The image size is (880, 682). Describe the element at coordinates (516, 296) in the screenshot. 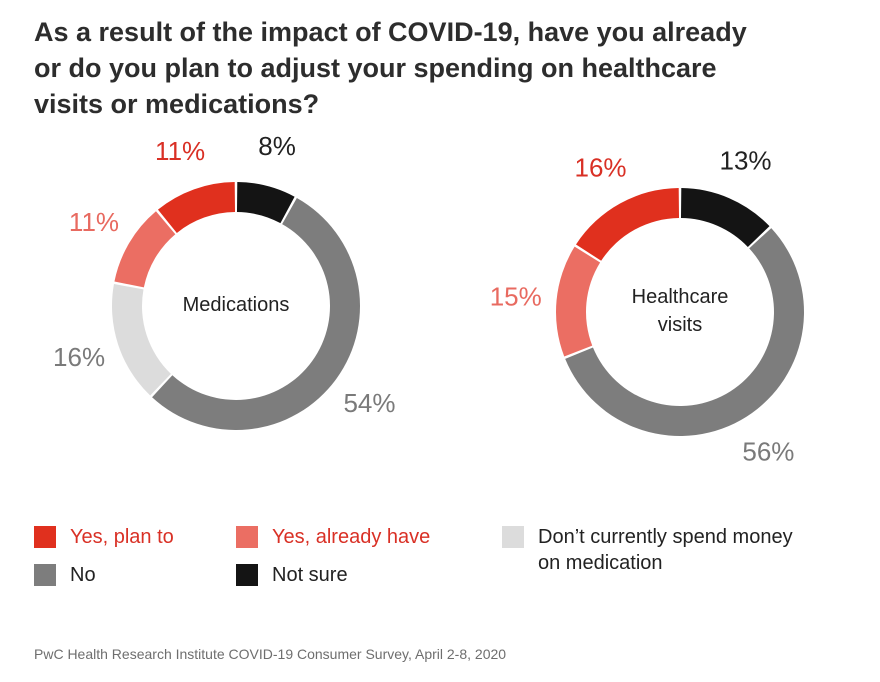

I see `data-label-yes-already: 15%` at that location.